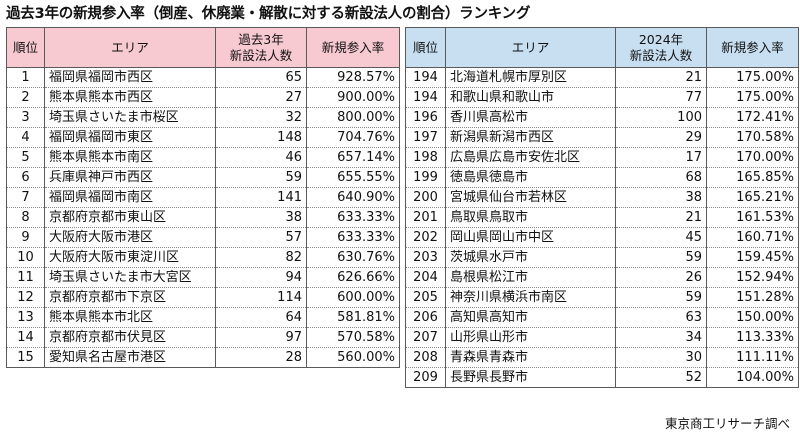 The width and height of the screenshot is (800, 438). Describe the element at coordinates (425, 177) in the screenshot. I see `rank-cell: 199` at that location.